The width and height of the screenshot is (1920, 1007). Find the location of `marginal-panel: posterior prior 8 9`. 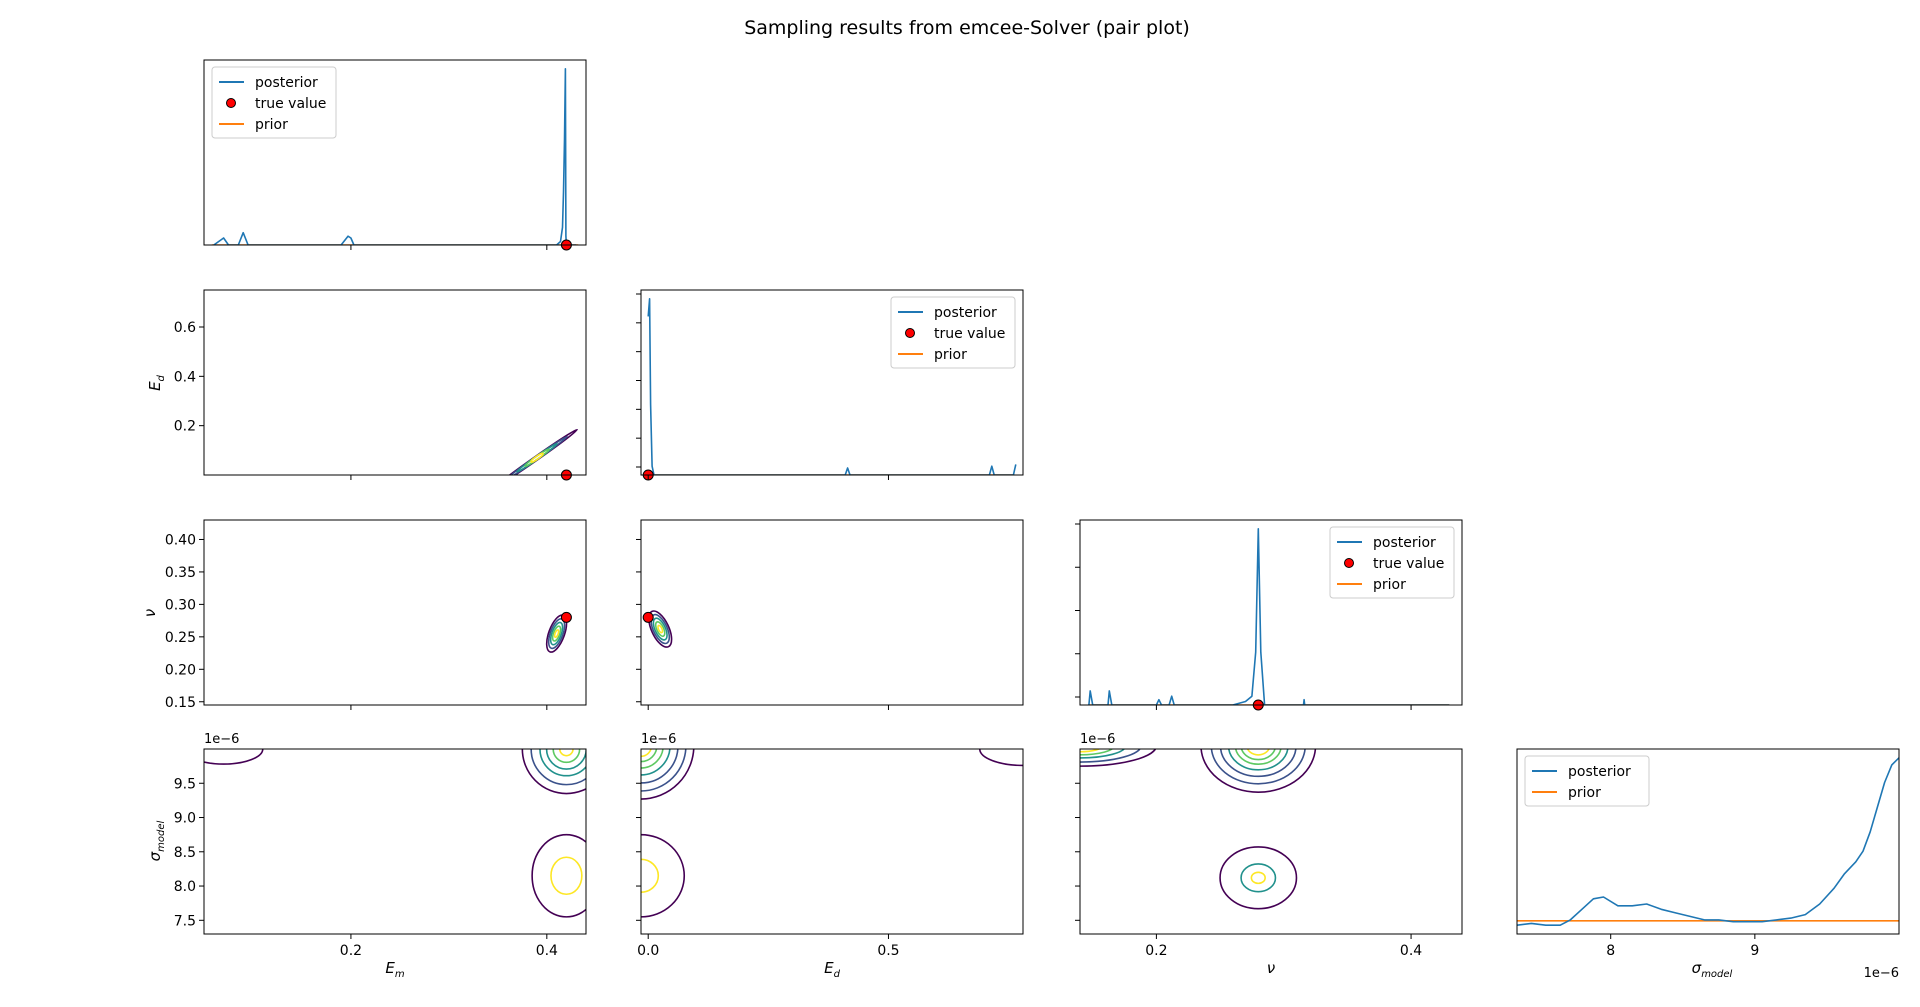

marginal-panel: posterior prior 8 9 is located at coordinates (1708, 853).